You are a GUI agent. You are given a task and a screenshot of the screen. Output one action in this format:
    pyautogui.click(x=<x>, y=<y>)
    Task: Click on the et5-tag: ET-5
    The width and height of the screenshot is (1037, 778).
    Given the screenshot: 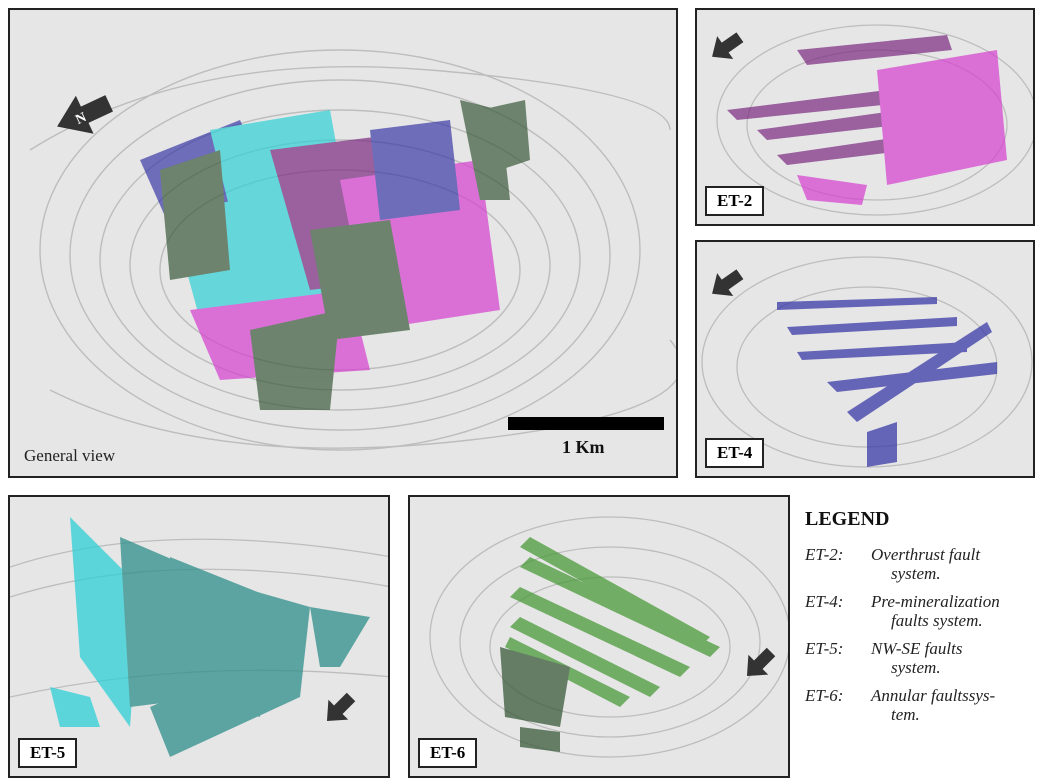 What is the action you would take?
    pyautogui.click(x=48, y=753)
    